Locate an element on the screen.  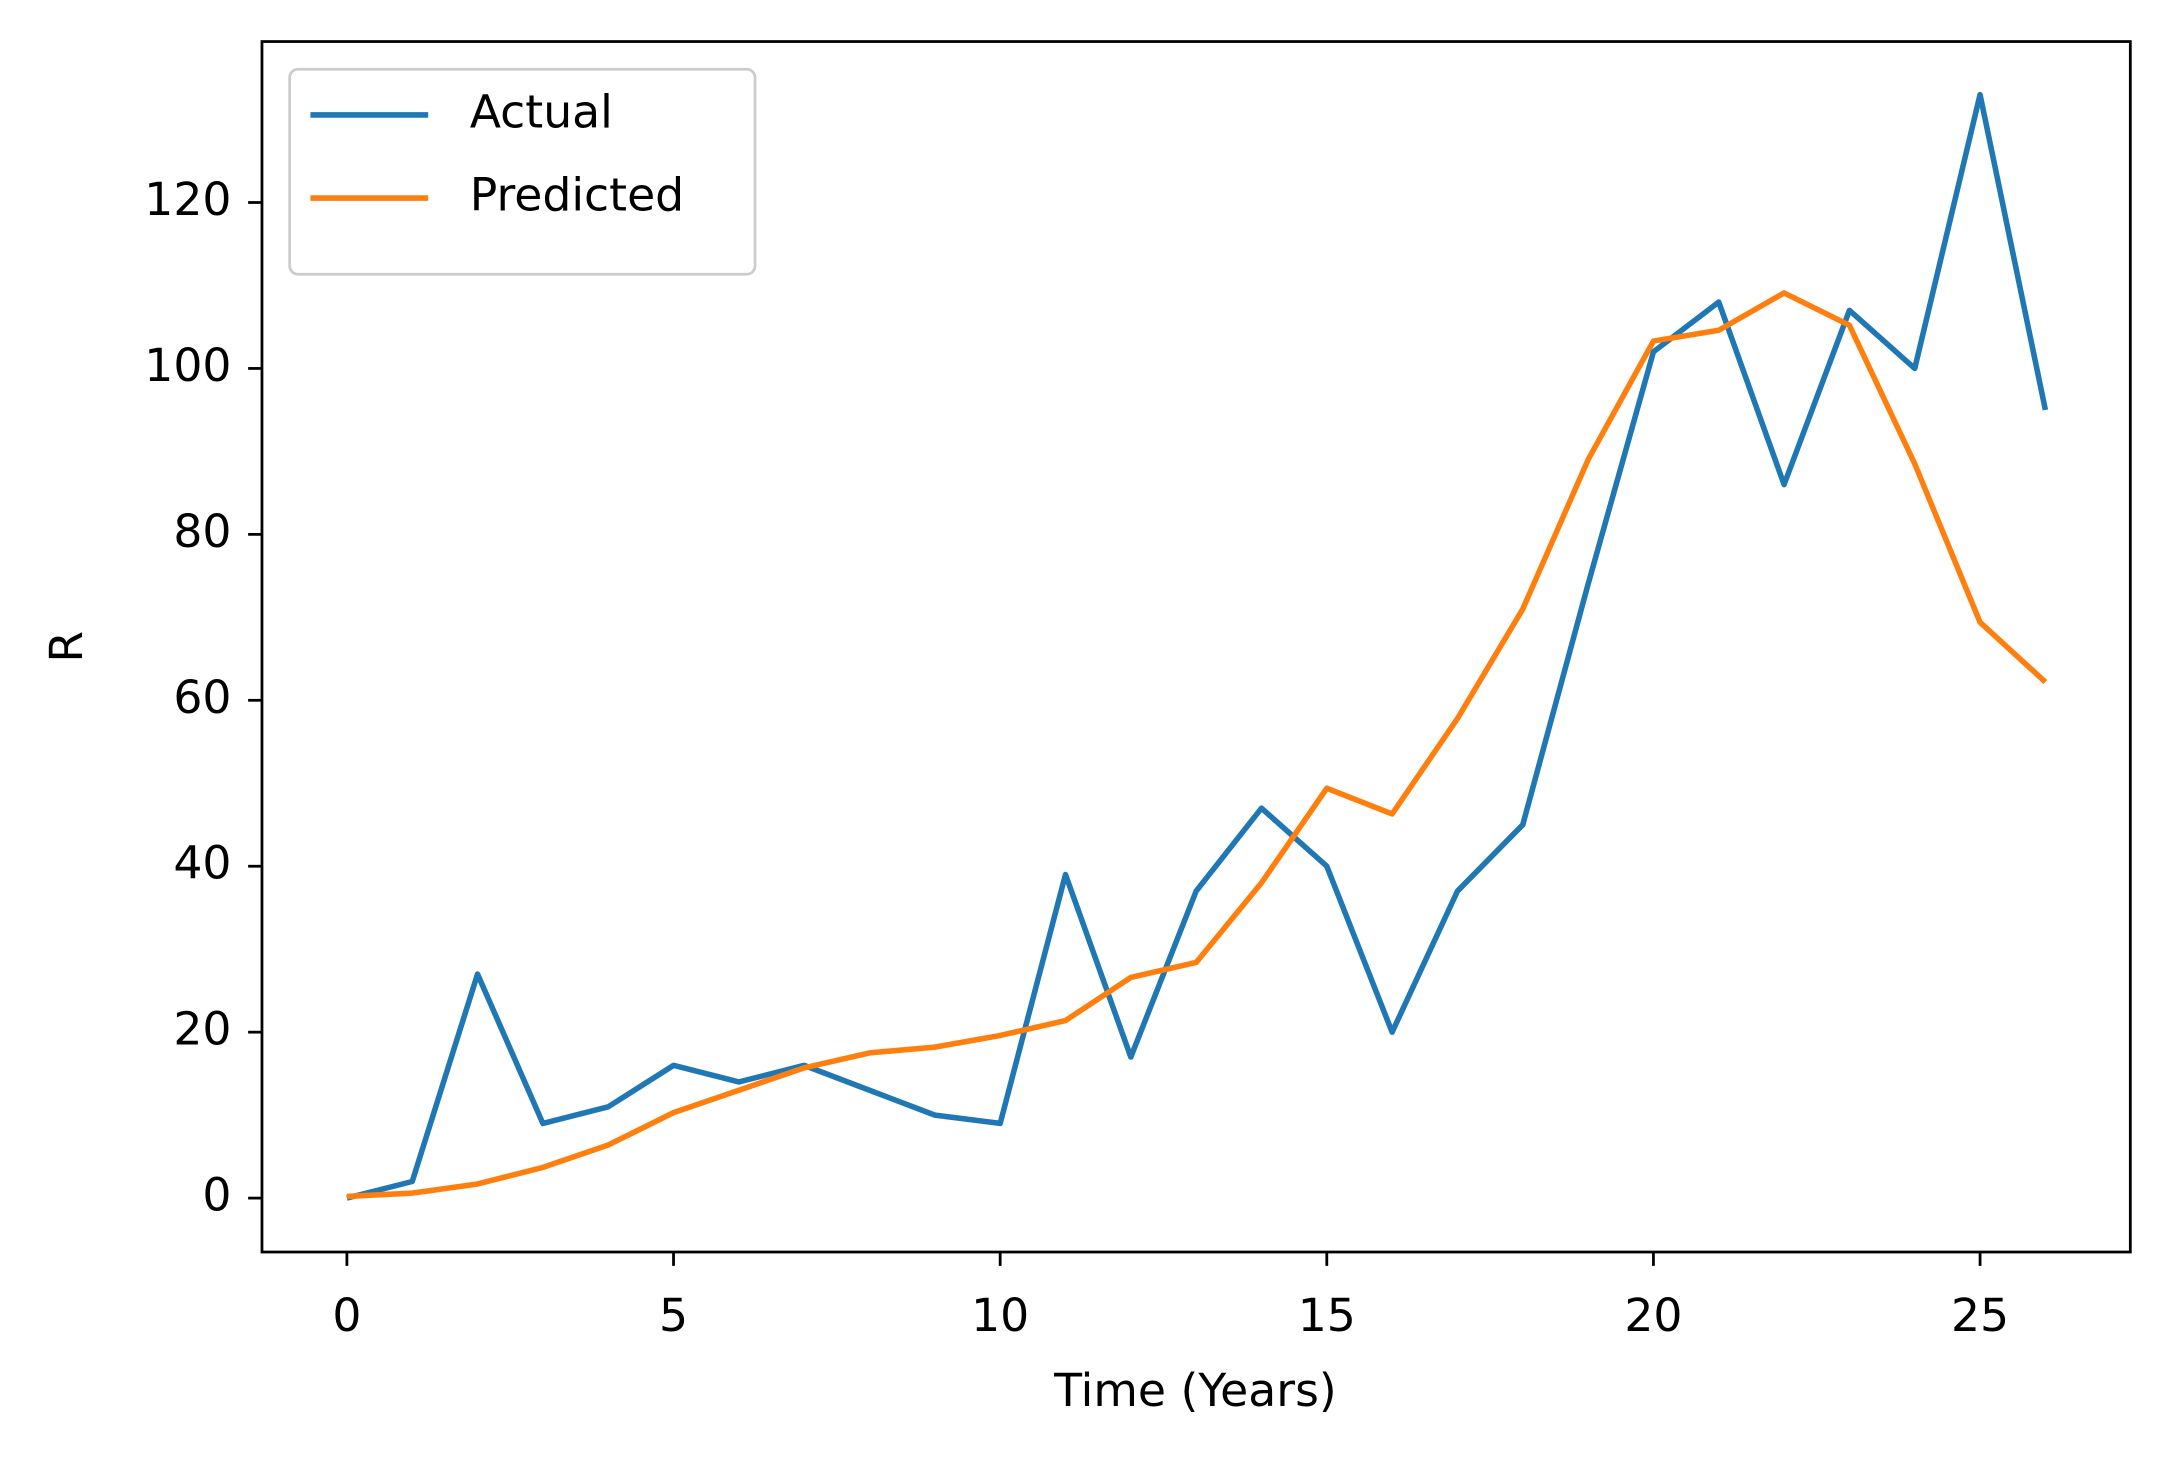
x-tick-label: 10 is located at coordinates (1000, 1315).